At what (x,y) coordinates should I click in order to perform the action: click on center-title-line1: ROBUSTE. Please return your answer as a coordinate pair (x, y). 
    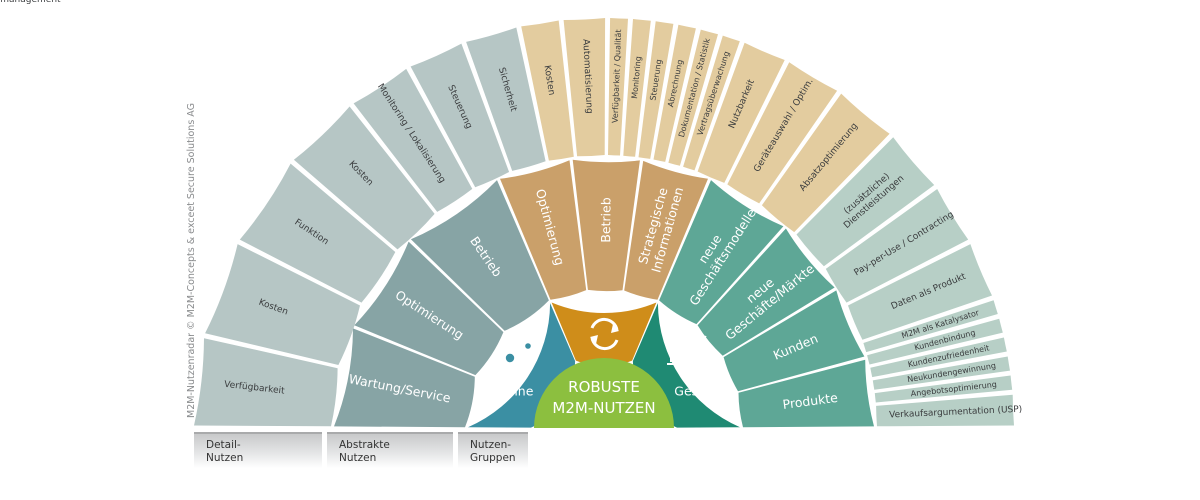
    Looking at the image, I should click on (604, 387).